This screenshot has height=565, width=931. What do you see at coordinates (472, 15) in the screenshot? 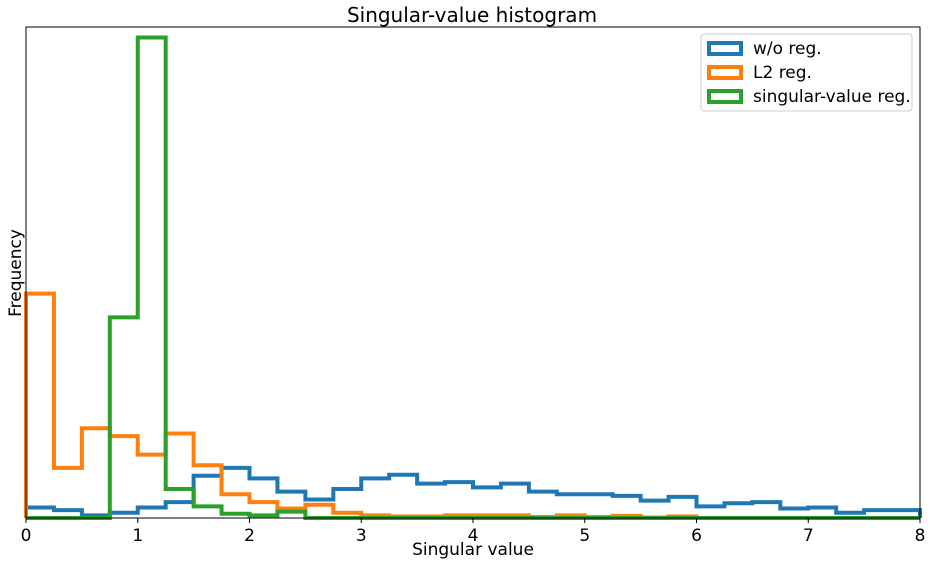
I see `chart-title: Singular-value histogram` at bounding box center [472, 15].